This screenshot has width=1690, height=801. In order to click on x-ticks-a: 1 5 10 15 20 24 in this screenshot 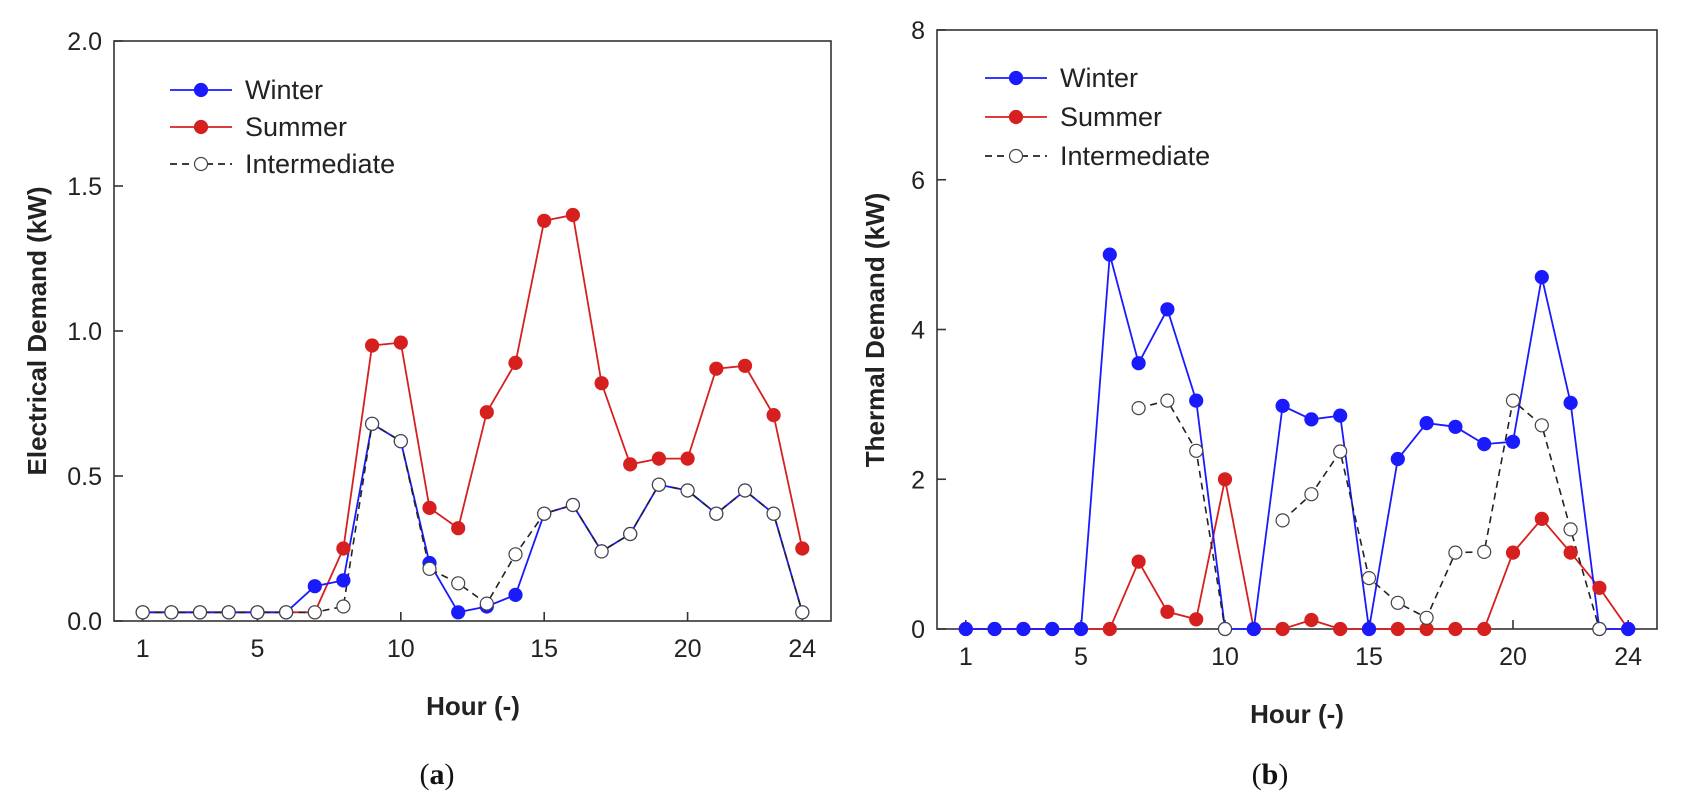, I will do `click(476, 637)`.